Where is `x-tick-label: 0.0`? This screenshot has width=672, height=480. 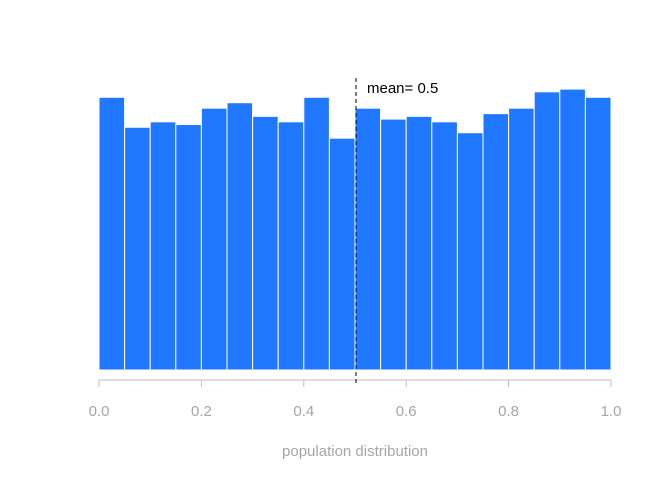
x-tick-label: 0.0 is located at coordinates (99, 411).